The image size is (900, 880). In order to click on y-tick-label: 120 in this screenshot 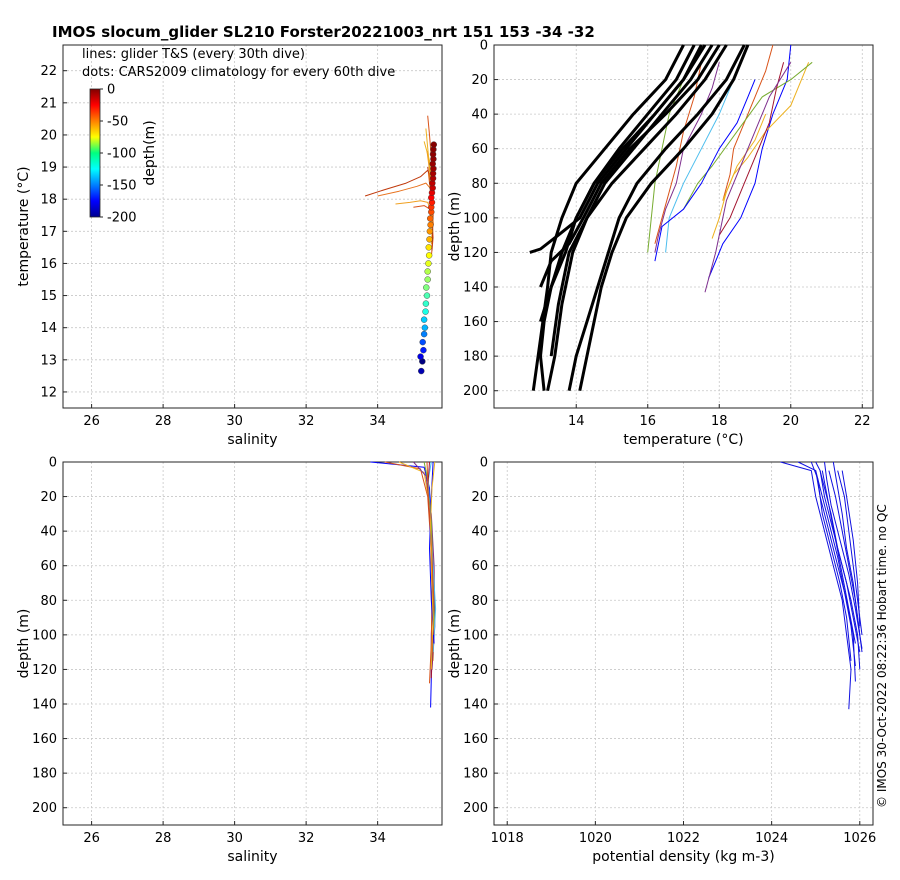, I will do `click(475, 670)`.